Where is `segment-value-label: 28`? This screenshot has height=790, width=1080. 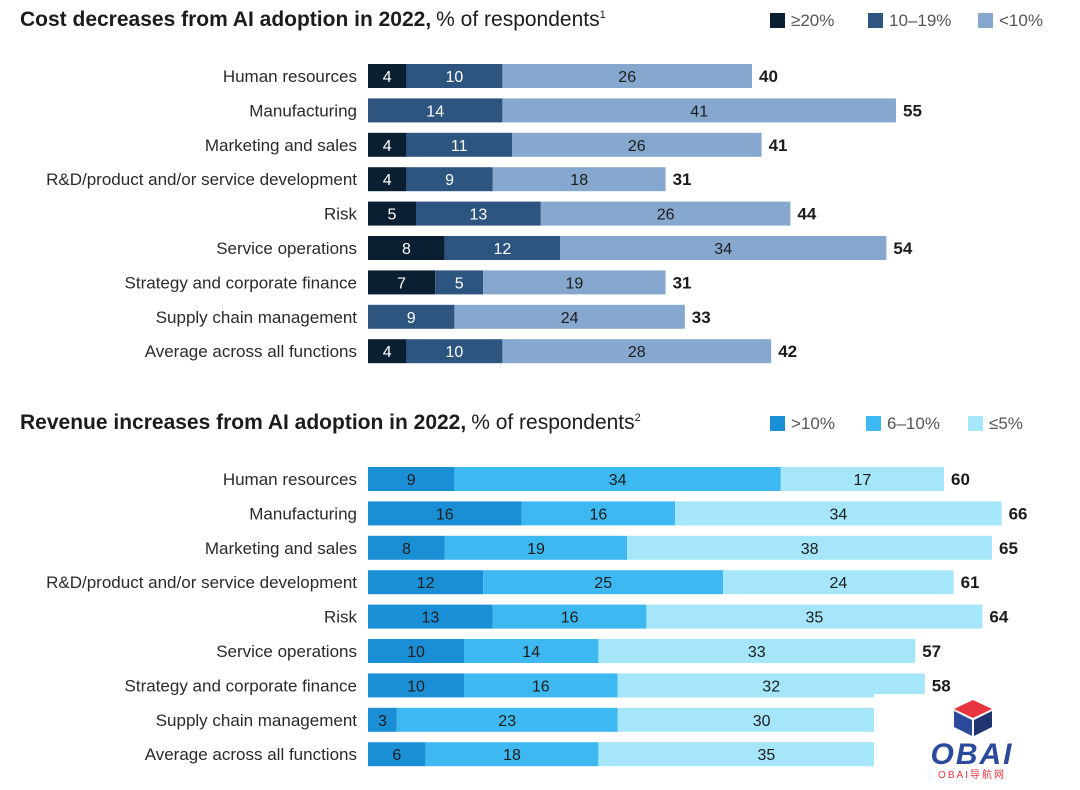
segment-value-label: 28 is located at coordinates (637, 352).